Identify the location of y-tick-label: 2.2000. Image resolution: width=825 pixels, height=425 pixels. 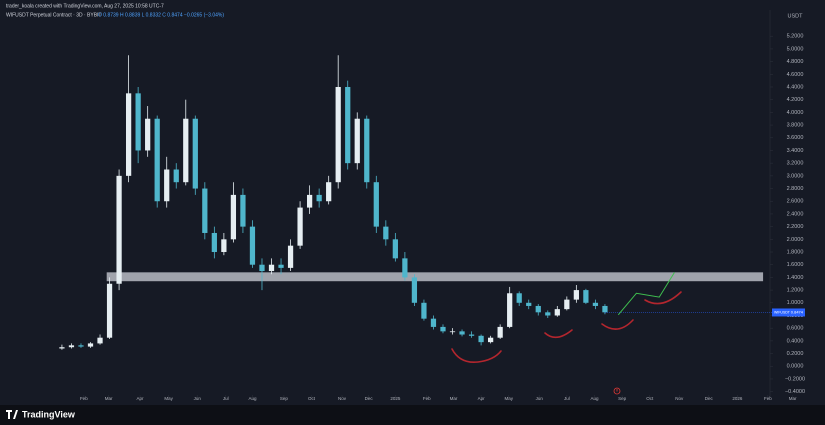
(795, 227).